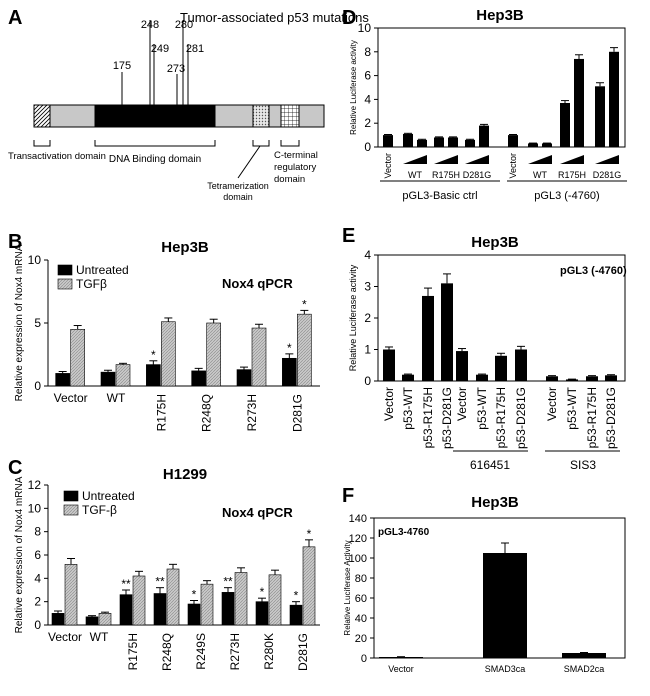 The width and height of the screenshot is (650, 696). What do you see at coordinates (185, 474) in the screenshot?
I see `chart-title: H1299` at bounding box center [185, 474].